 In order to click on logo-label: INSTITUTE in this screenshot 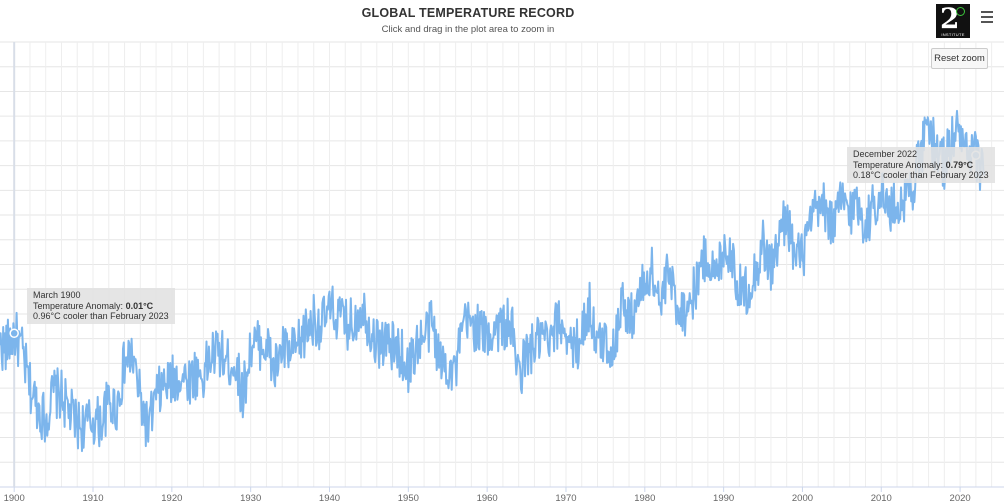, I will do `click(953, 34)`.